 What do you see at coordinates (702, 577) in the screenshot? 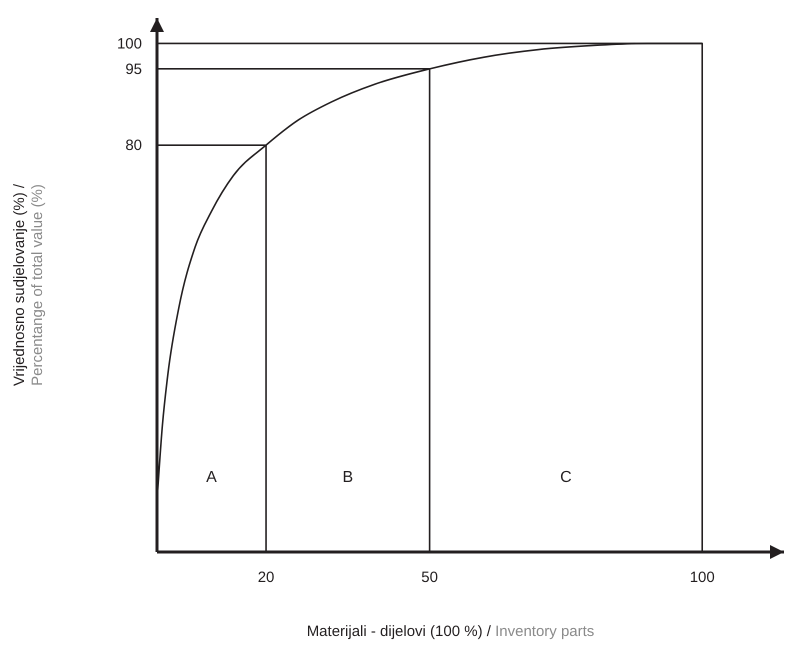
I see `x-tick-label: 100` at bounding box center [702, 577].